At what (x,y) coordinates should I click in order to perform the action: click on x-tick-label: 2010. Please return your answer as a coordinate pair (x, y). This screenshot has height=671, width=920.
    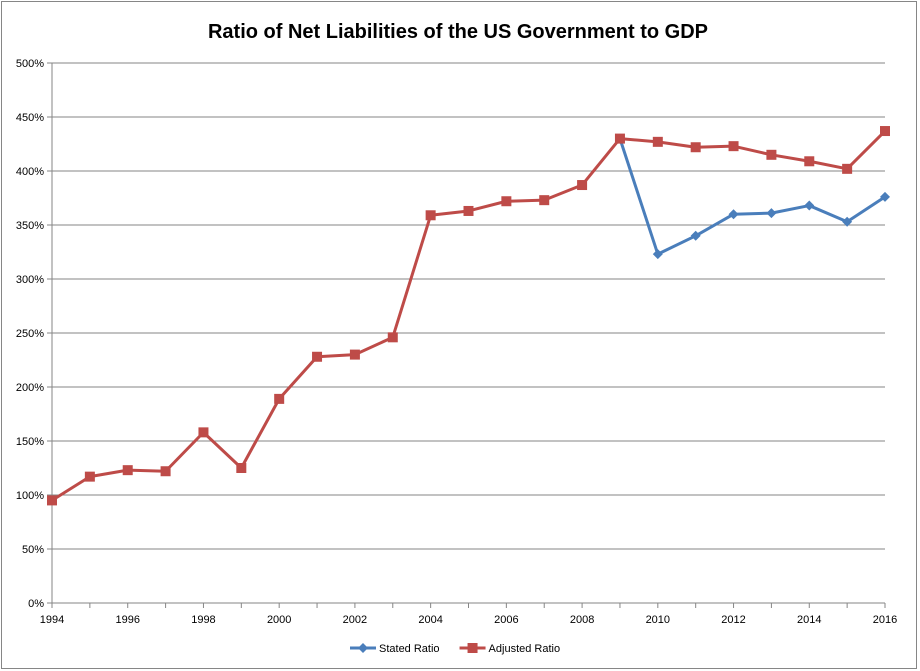
    Looking at the image, I should click on (658, 620).